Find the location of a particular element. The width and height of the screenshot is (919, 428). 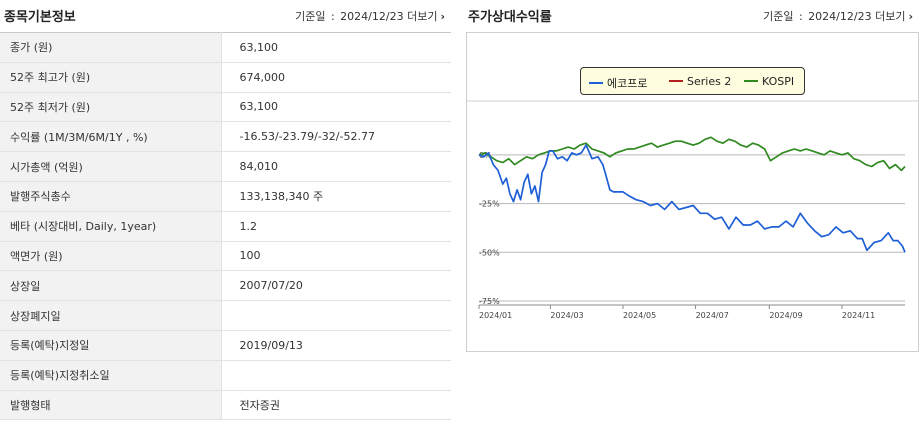

row-value: 674,000 is located at coordinates (336, 77).